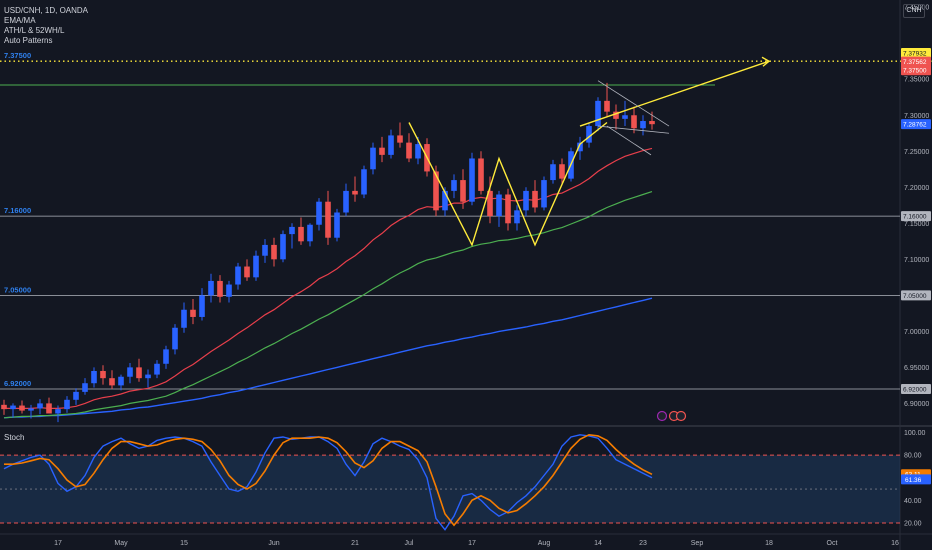 The image size is (932, 550). What do you see at coordinates (643, 543) in the screenshot?
I see `time-tick-label: 23` at bounding box center [643, 543].